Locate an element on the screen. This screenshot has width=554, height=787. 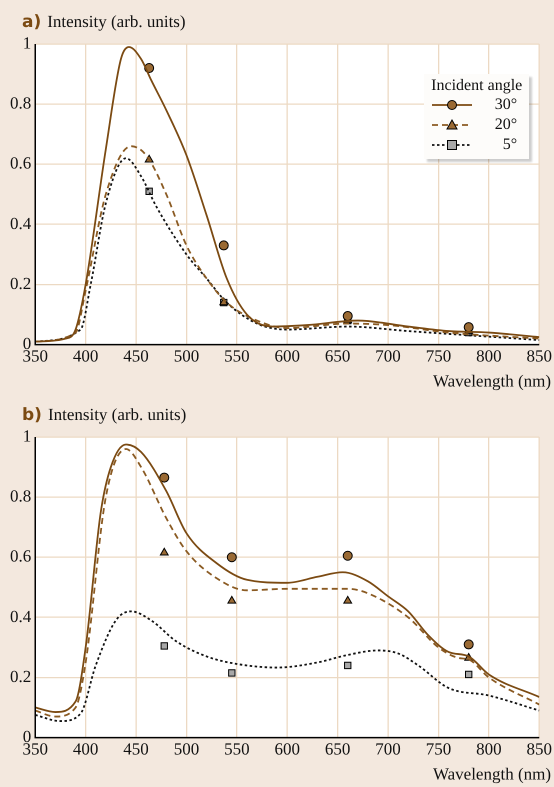
legend-label: 30° is located at coordinates (506, 105).